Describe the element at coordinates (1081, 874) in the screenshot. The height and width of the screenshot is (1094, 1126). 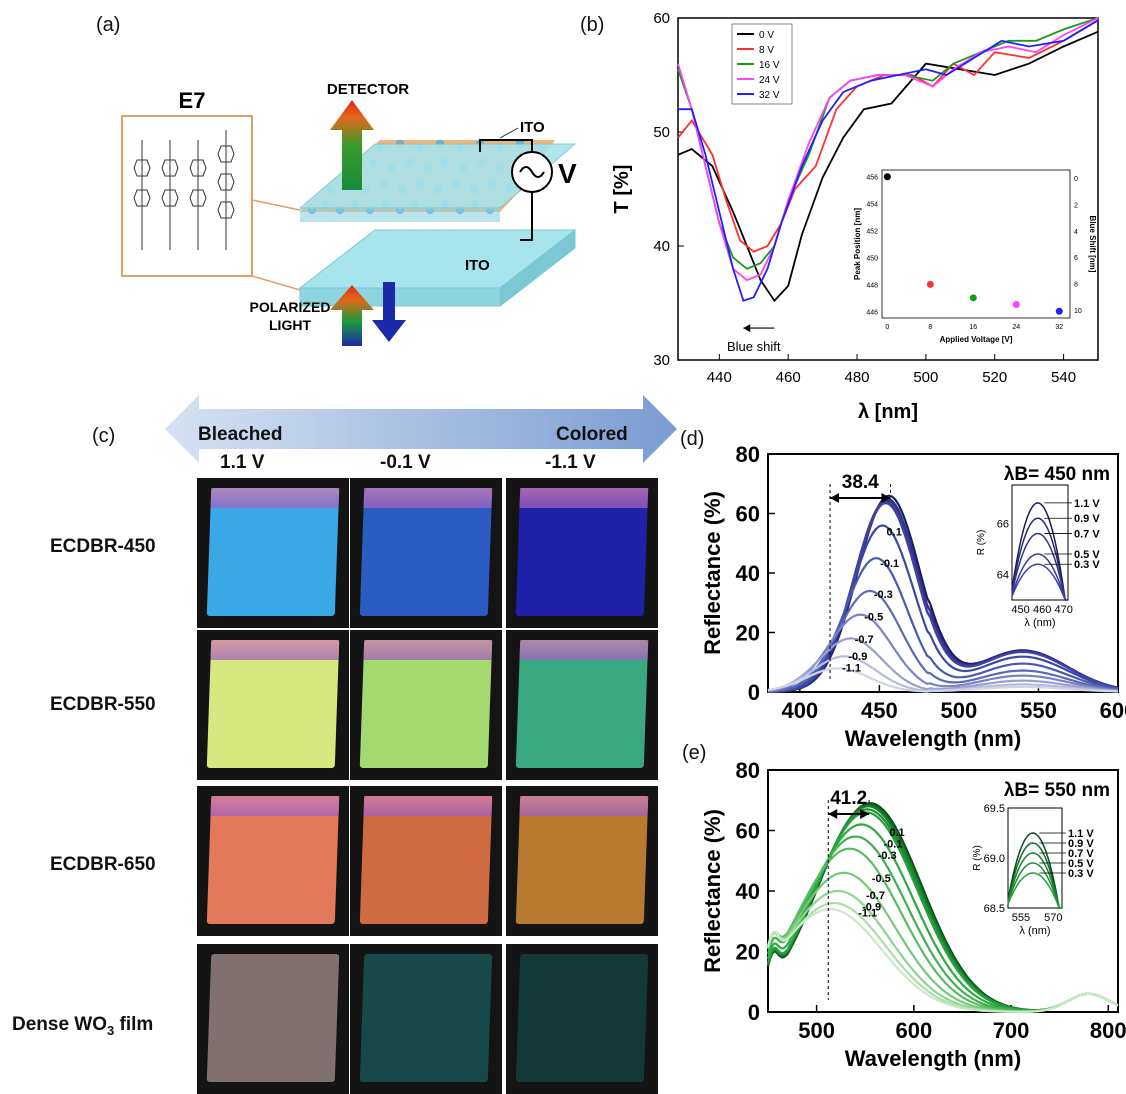
I see `inset-series-label: 0.3 V` at that location.